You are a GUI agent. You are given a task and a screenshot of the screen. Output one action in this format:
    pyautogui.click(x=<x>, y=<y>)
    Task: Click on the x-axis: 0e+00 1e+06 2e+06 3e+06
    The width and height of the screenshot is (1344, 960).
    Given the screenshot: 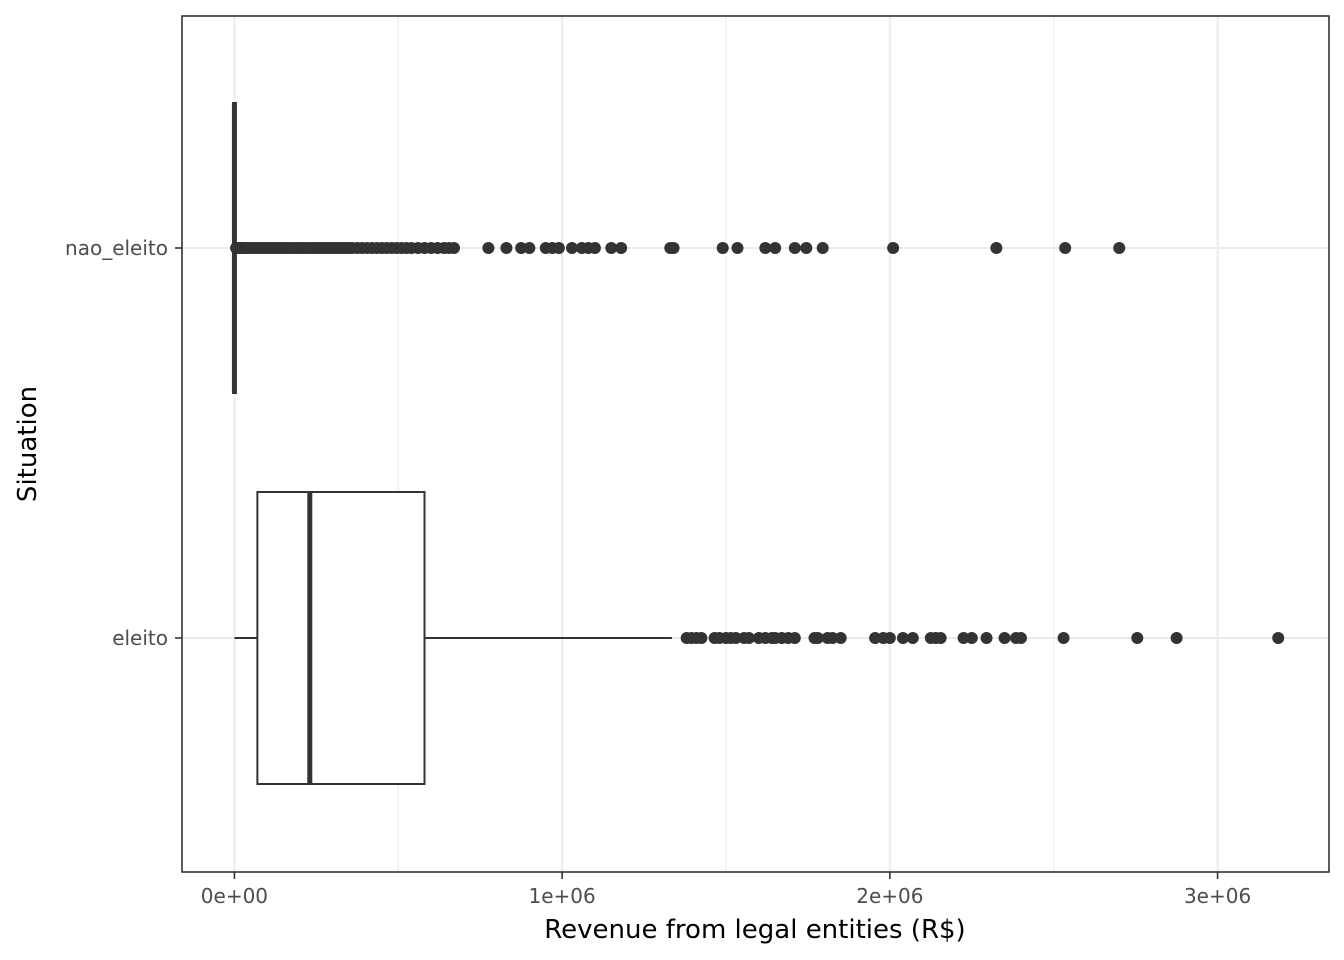 What is the action you would take?
    pyautogui.click(x=726, y=890)
    